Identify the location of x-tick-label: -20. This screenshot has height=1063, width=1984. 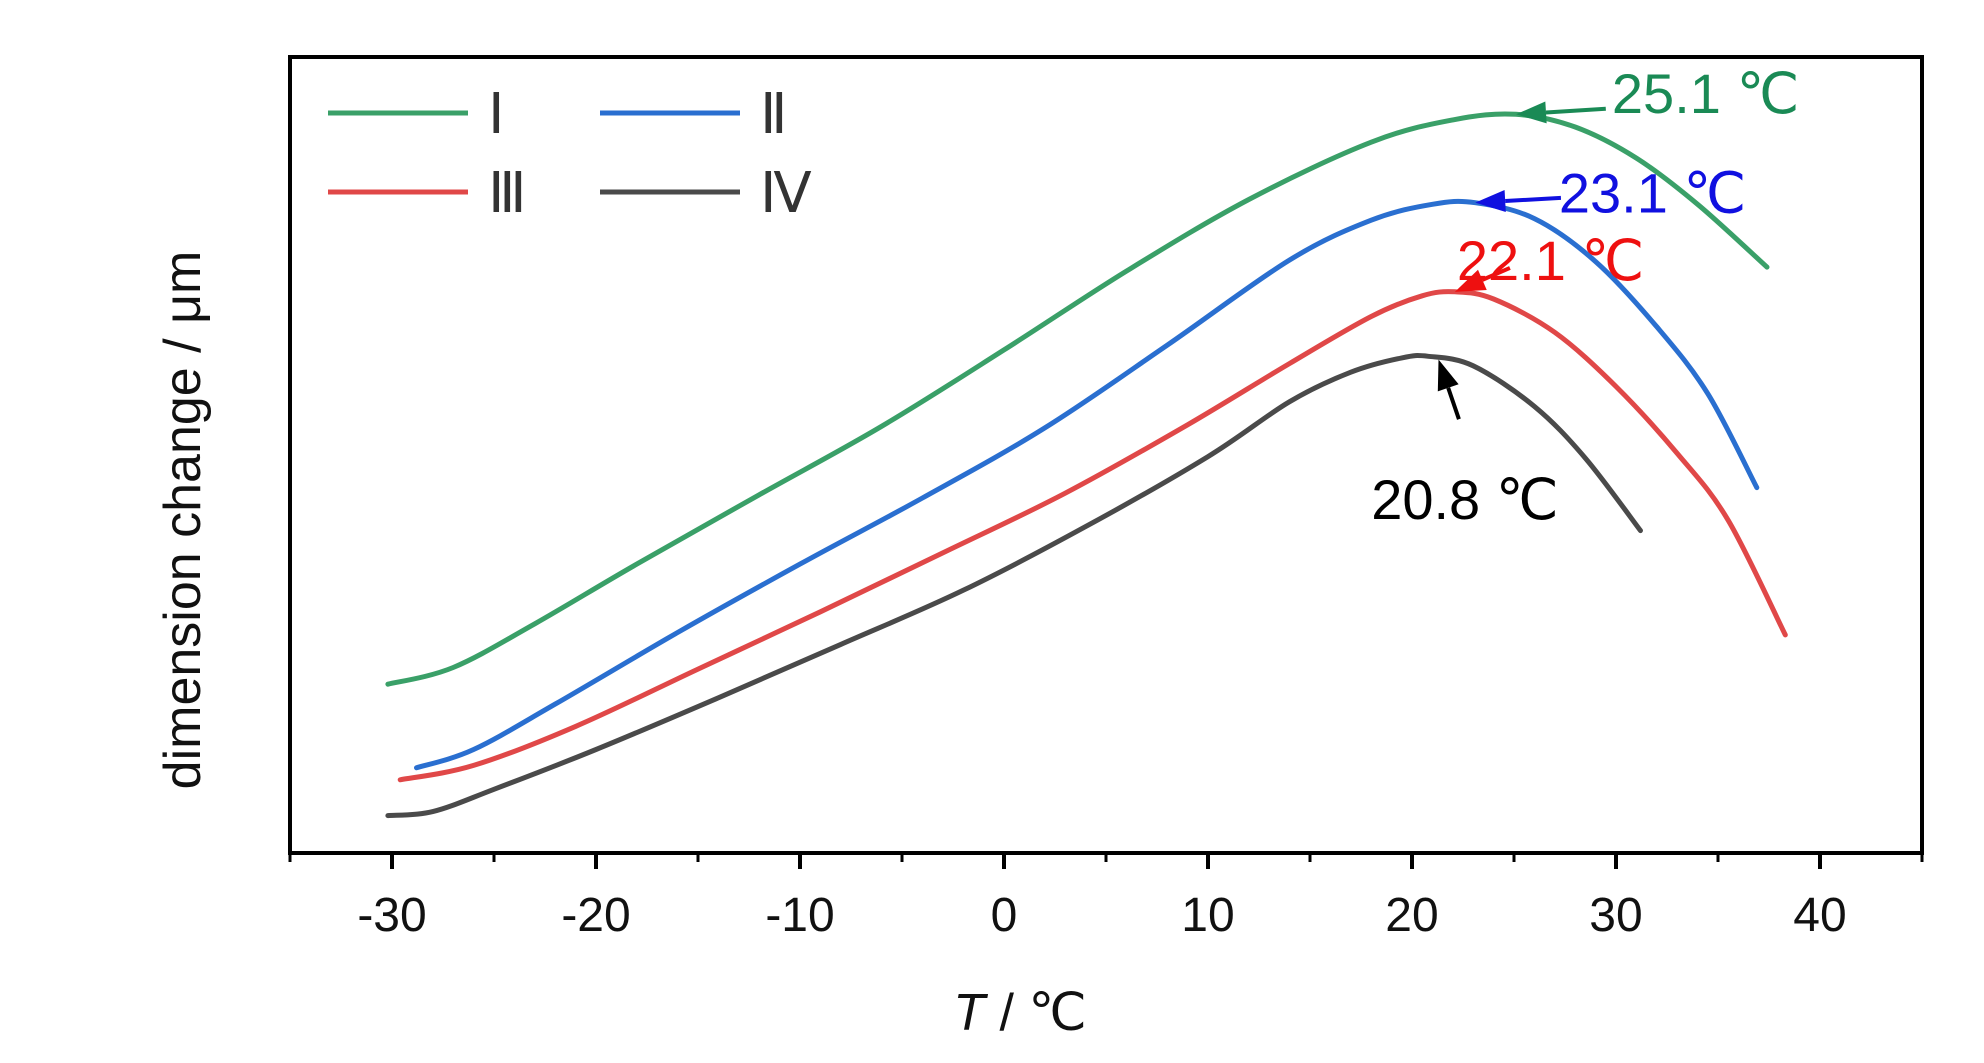
(595, 915).